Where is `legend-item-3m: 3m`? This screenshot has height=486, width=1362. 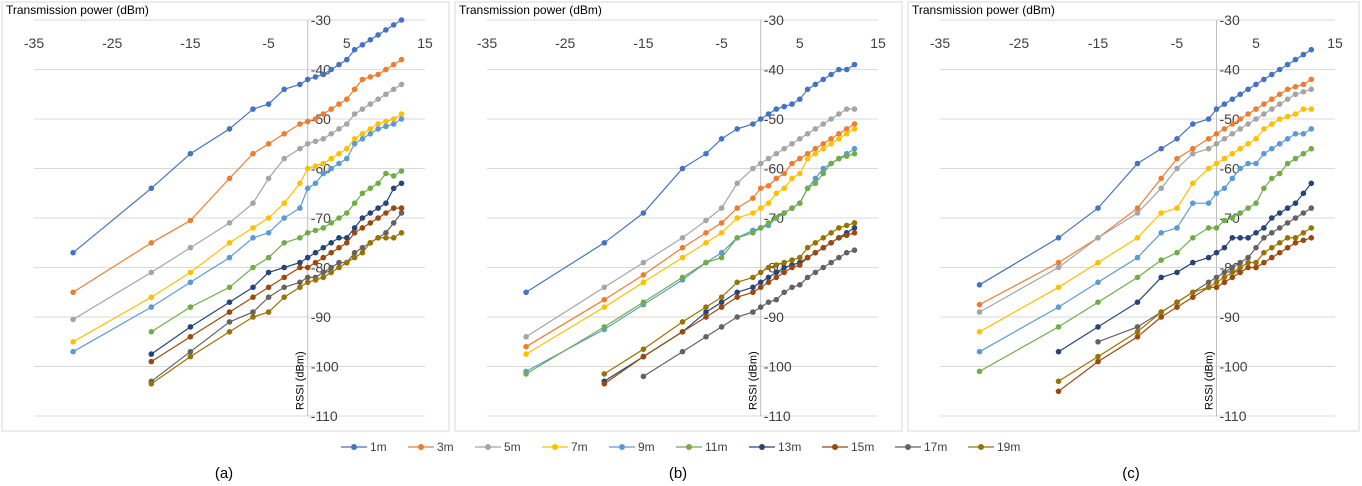
legend-item-3m: 3m is located at coordinates (431, 447).